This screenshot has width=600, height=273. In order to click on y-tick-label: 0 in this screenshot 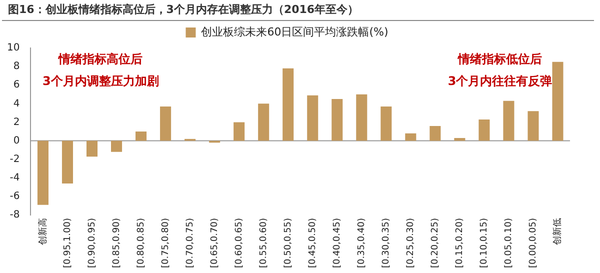, I will do `click(16, 140)`.